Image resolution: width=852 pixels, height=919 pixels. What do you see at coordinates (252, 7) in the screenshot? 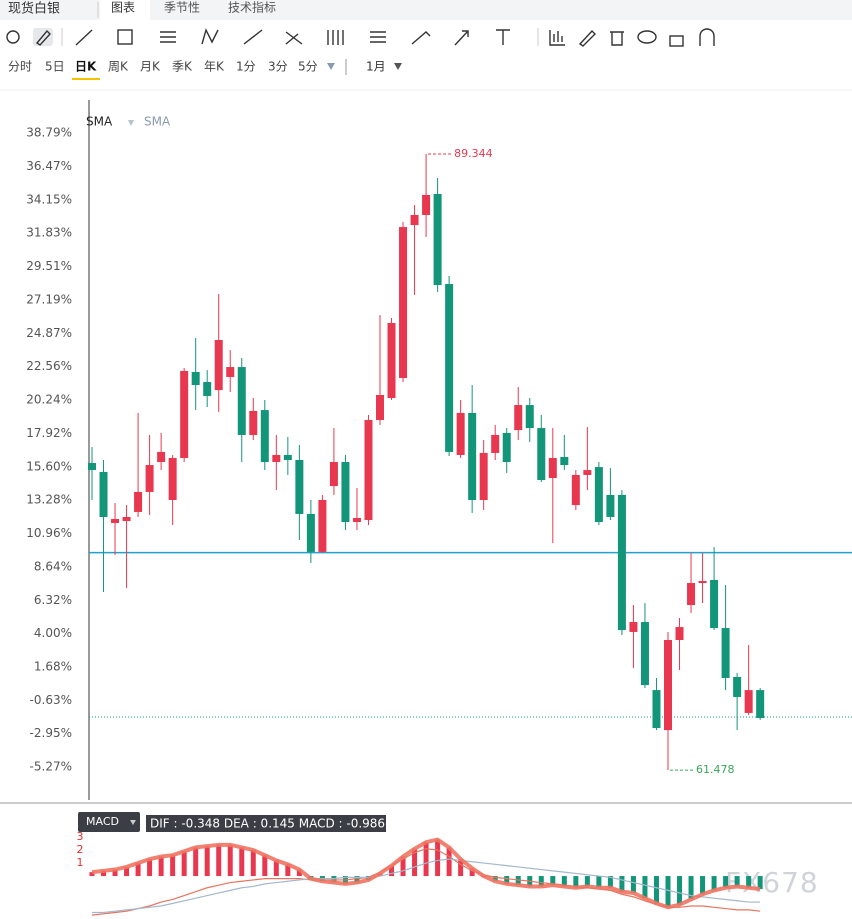
I see `tab: 技术指标` at bounding box center [252, 7].